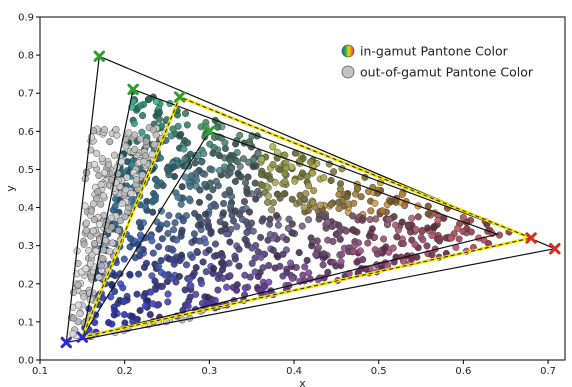  Describe the element at coordinates (26, 284) in the screenshot. I see `y-tick-label: 0.2` at that location.